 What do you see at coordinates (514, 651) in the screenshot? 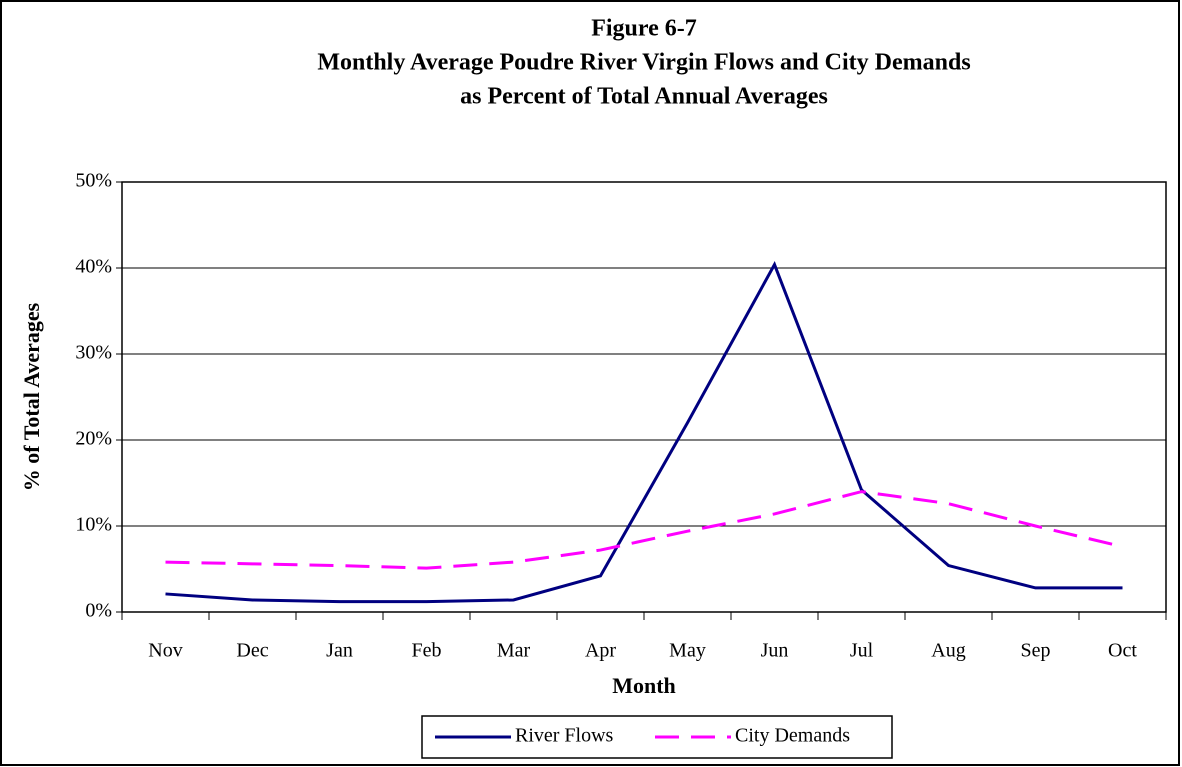
I see `x-tick-label: Mar` at bounding box center [514, 651].